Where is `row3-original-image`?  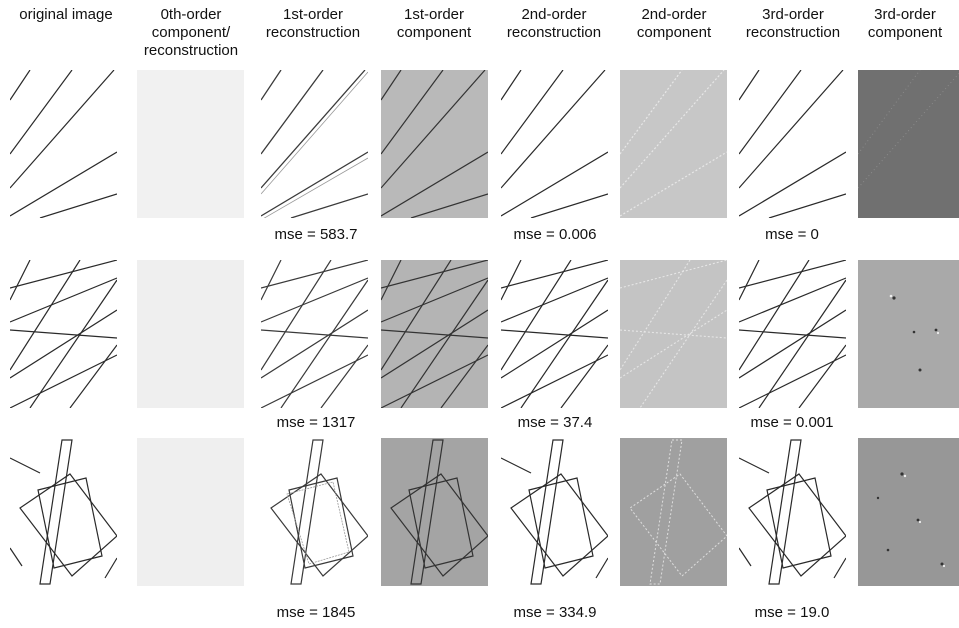
row3-original-image is located at coordinates (63, 512).